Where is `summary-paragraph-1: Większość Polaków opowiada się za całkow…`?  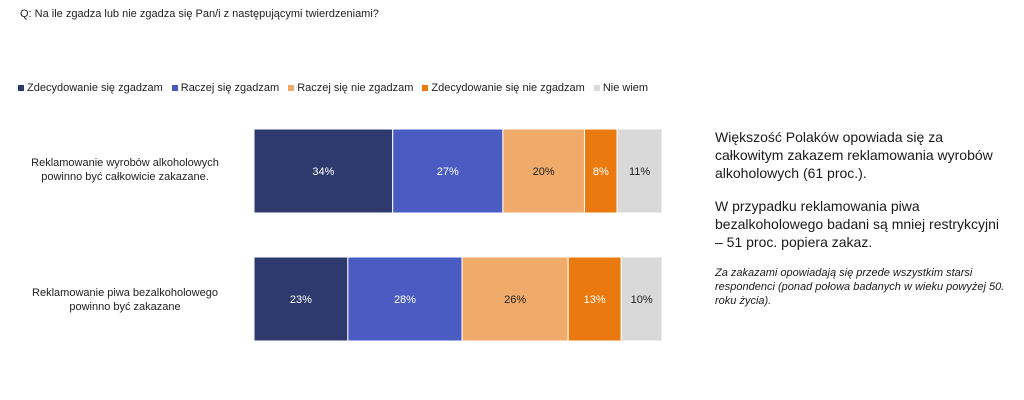 summary-paragraph-1: Większość Polaków opowiada się za całkow… is located at coordinates (854, 155).